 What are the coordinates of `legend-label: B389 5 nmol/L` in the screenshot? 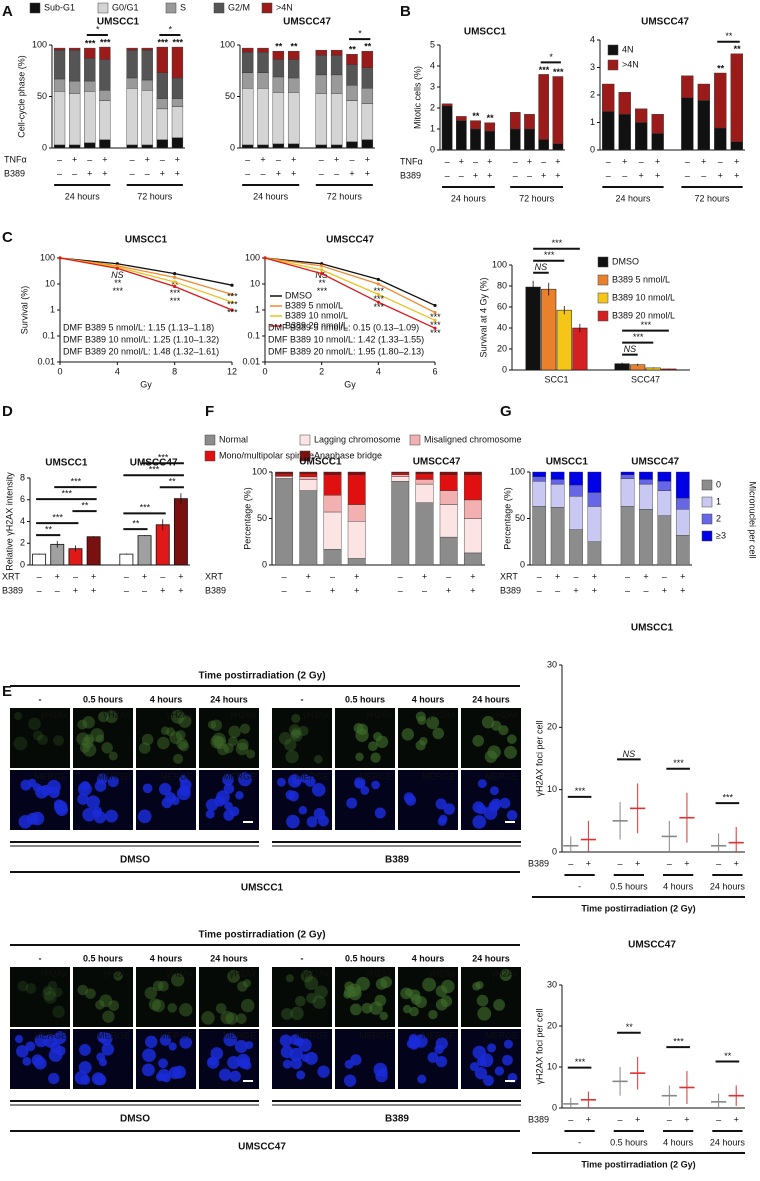 It's located at (314, 305).